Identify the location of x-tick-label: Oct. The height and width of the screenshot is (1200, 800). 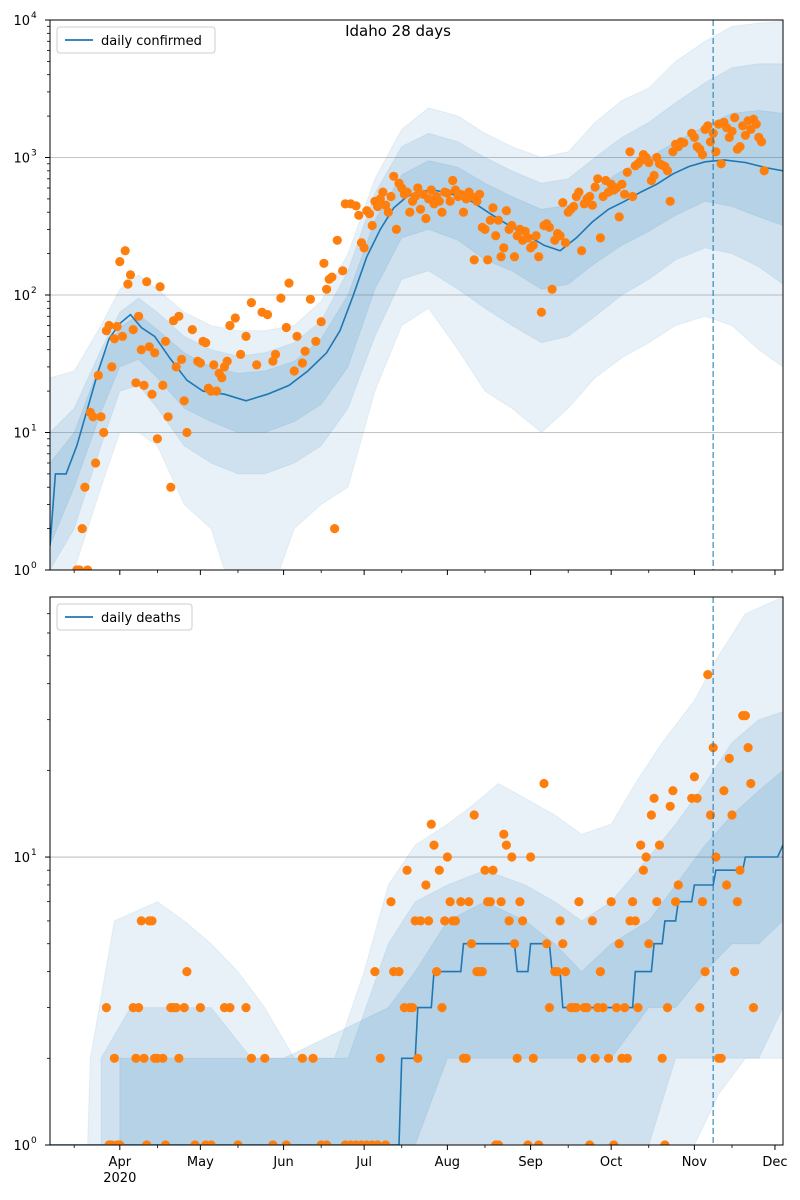
(611, 1162).